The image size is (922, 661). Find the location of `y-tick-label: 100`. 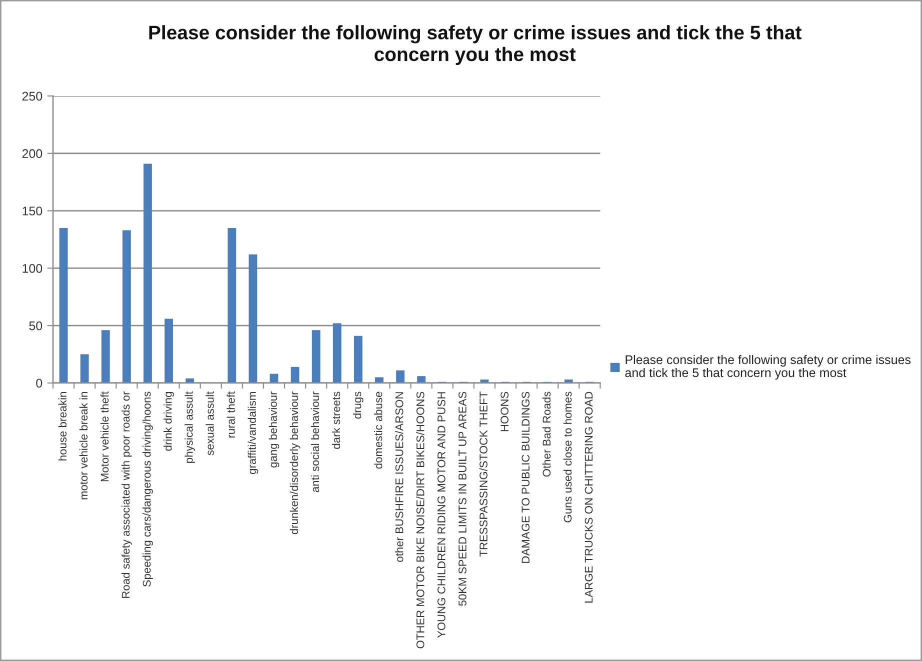

y-tick-label: 100 is located at coordinates (32, 268).